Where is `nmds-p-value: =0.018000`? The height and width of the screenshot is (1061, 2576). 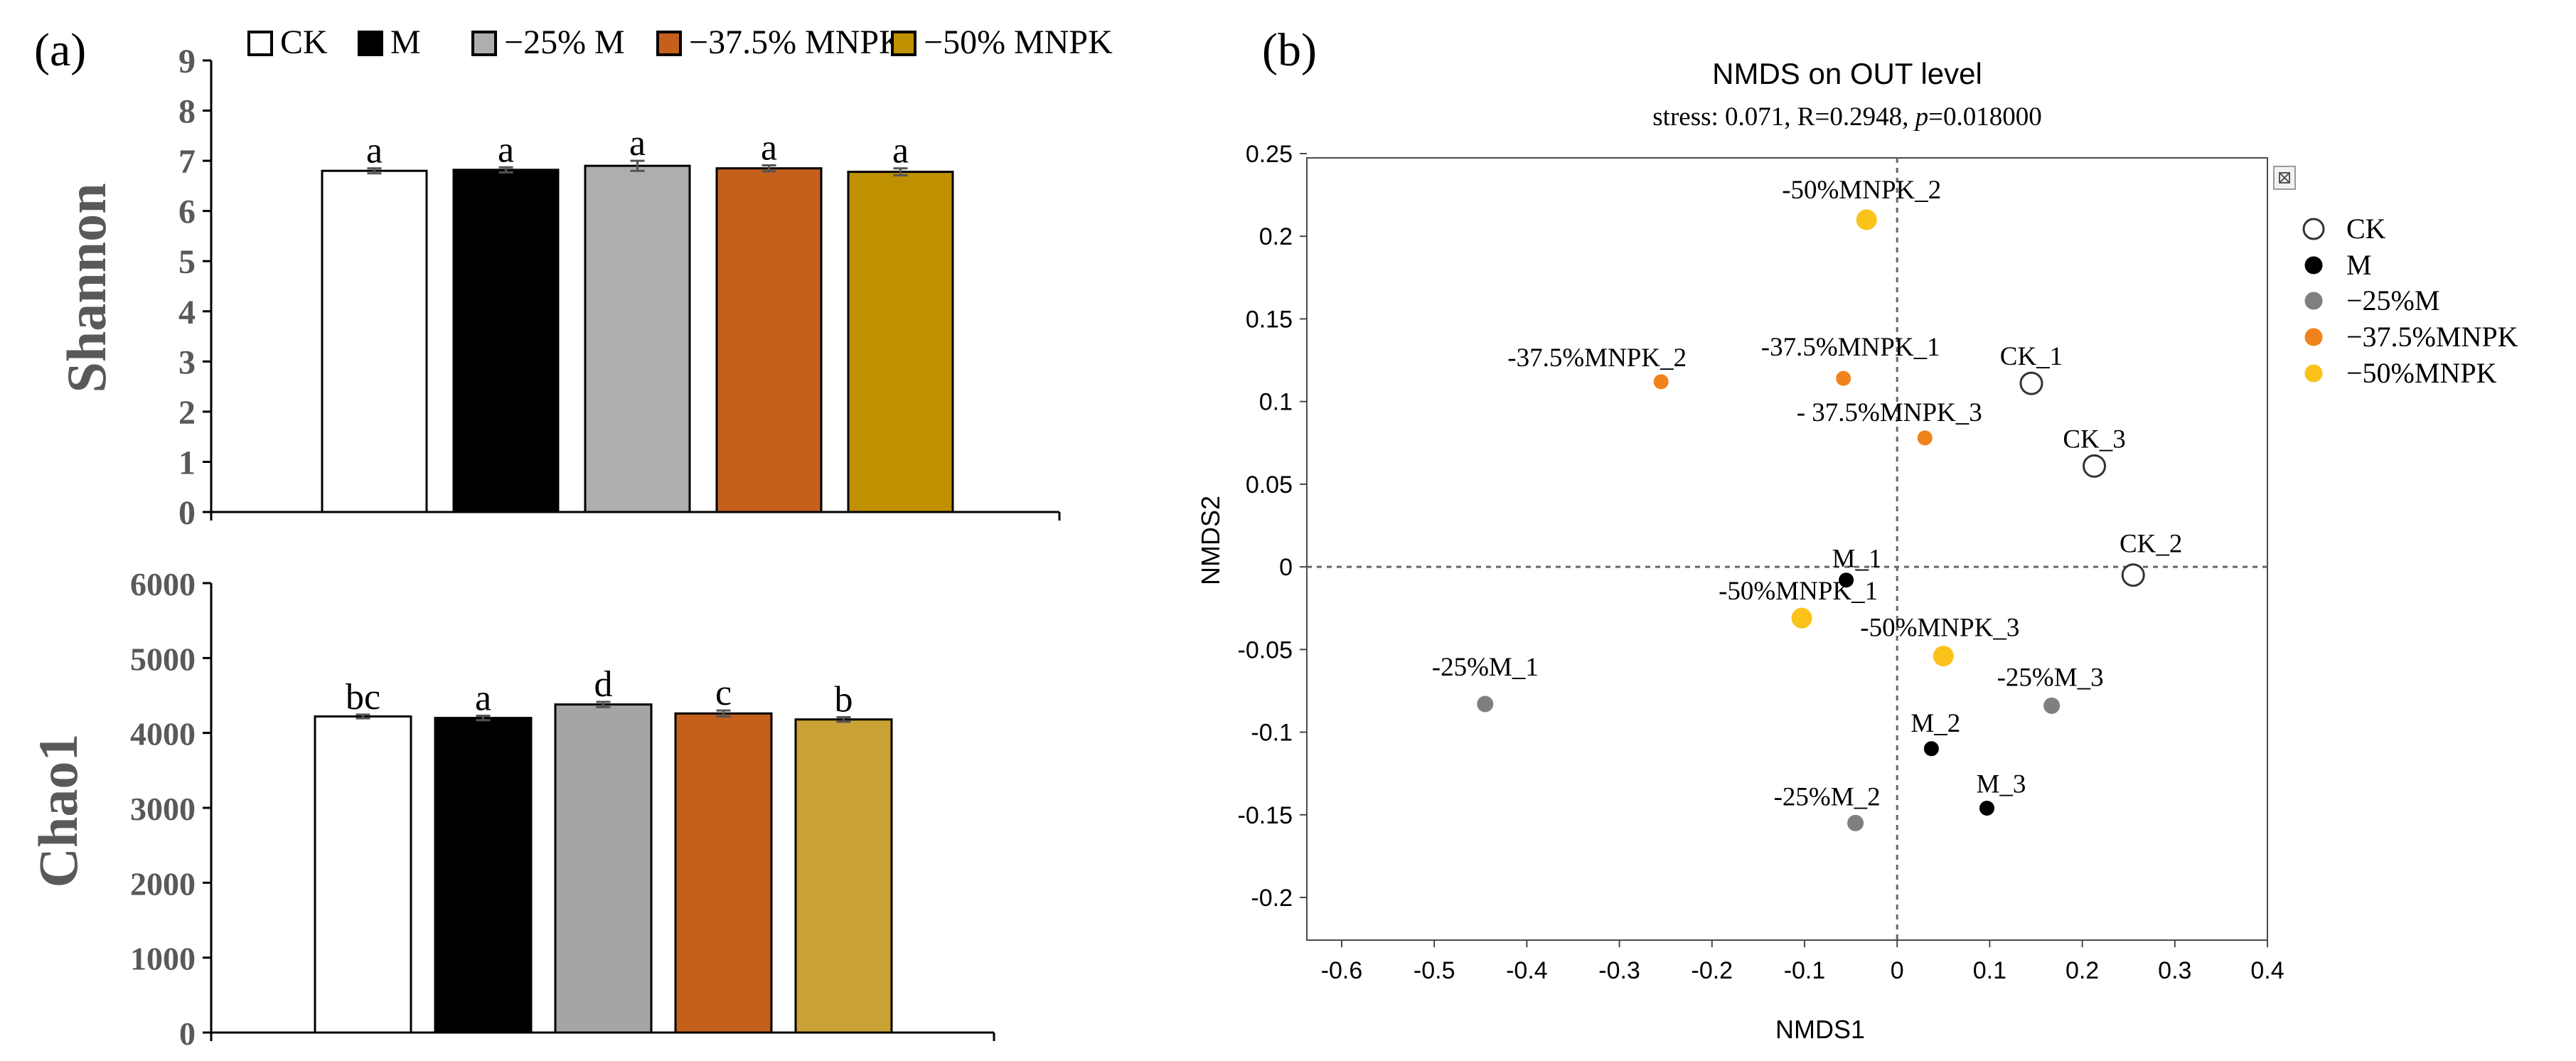 nmds-p-value: =0.018000 is located at coordinates (1985, 117).